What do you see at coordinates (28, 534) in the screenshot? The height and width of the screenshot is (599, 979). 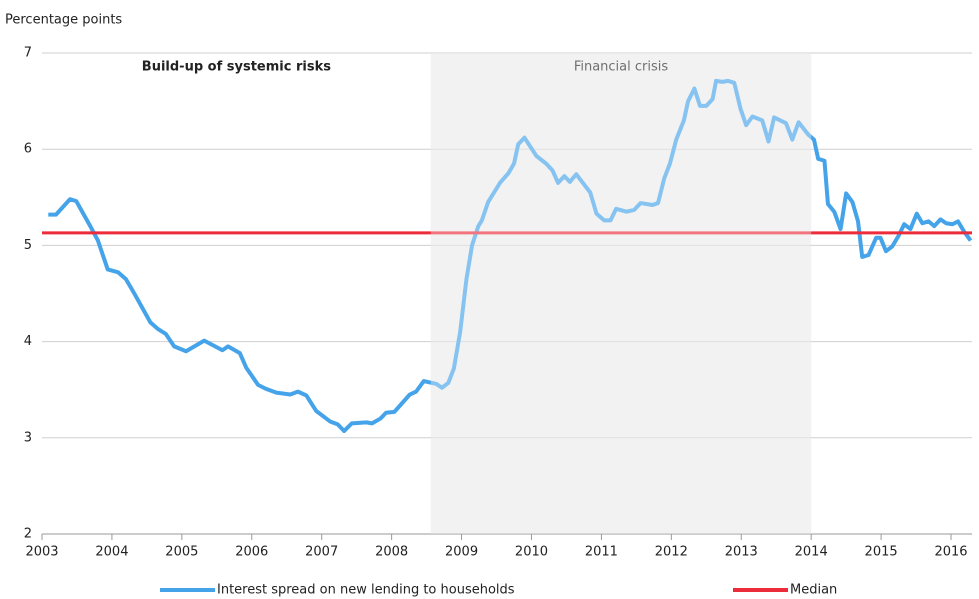 I see `y-tick-label: 2` at bounding box center [28, 534].